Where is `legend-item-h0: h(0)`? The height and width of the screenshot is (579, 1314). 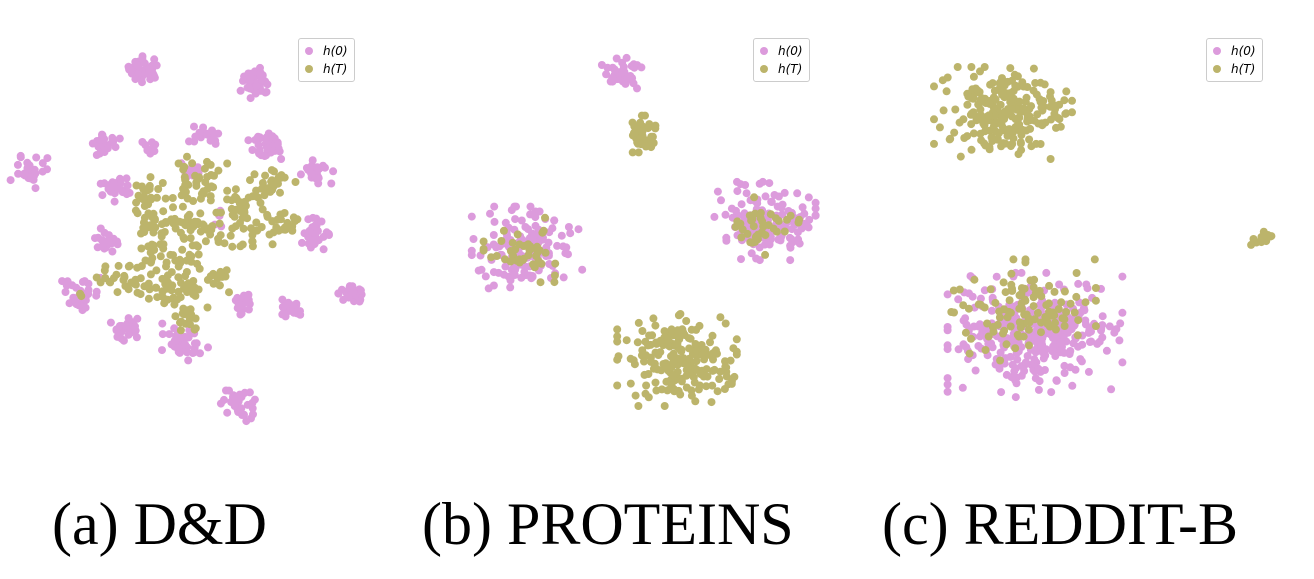
legend-item-h0: h(0) is located at coordinates (326, 51).